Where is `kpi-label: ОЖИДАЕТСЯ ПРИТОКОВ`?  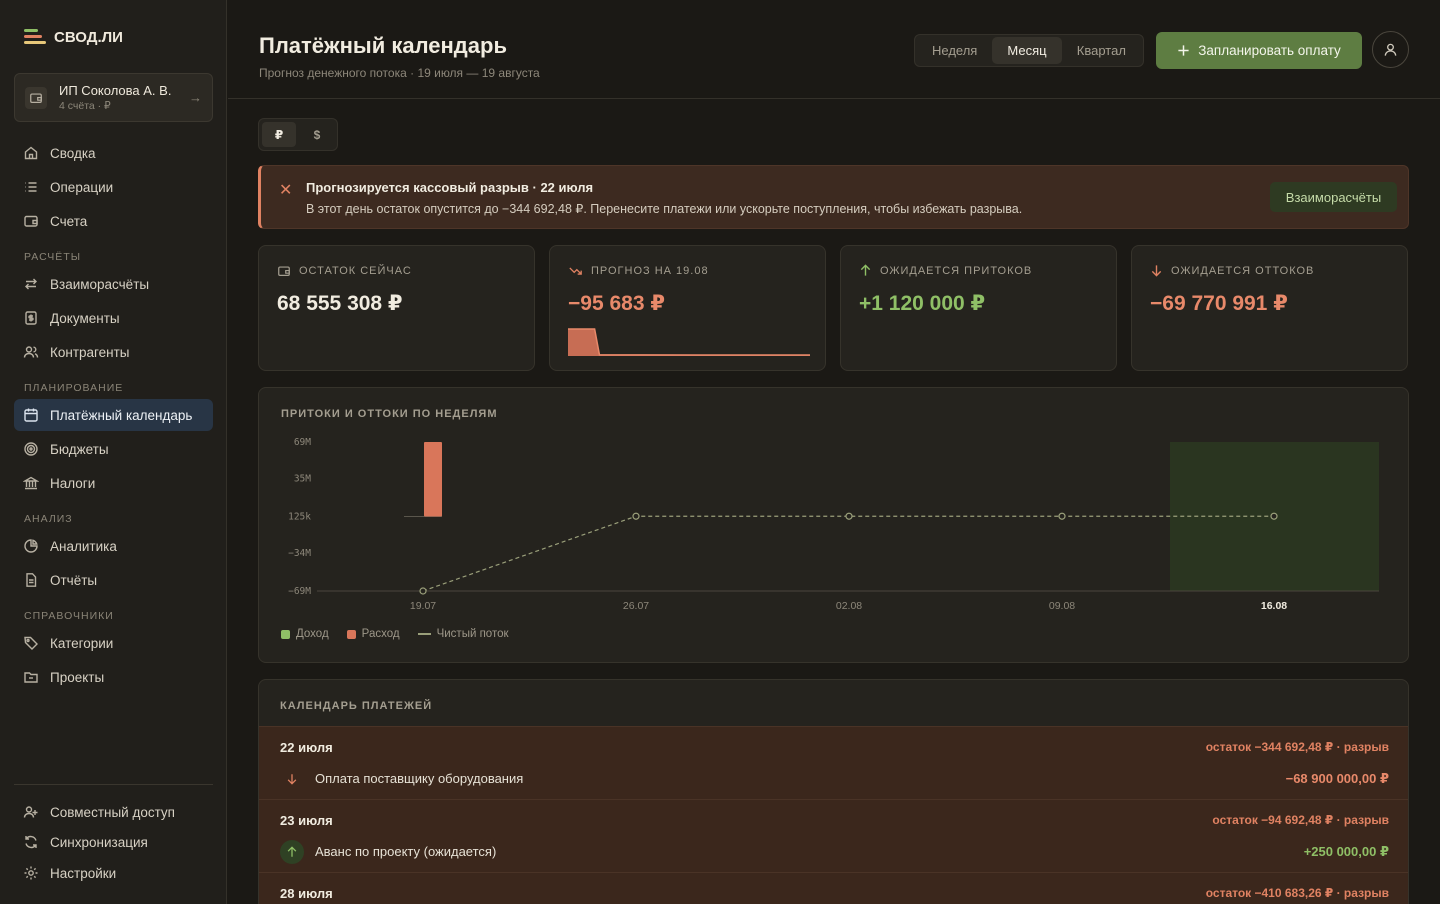 kpi-label: ОЖИДАЕТСЯ ПРИТОКОВ is located at coordinates (956, 270).